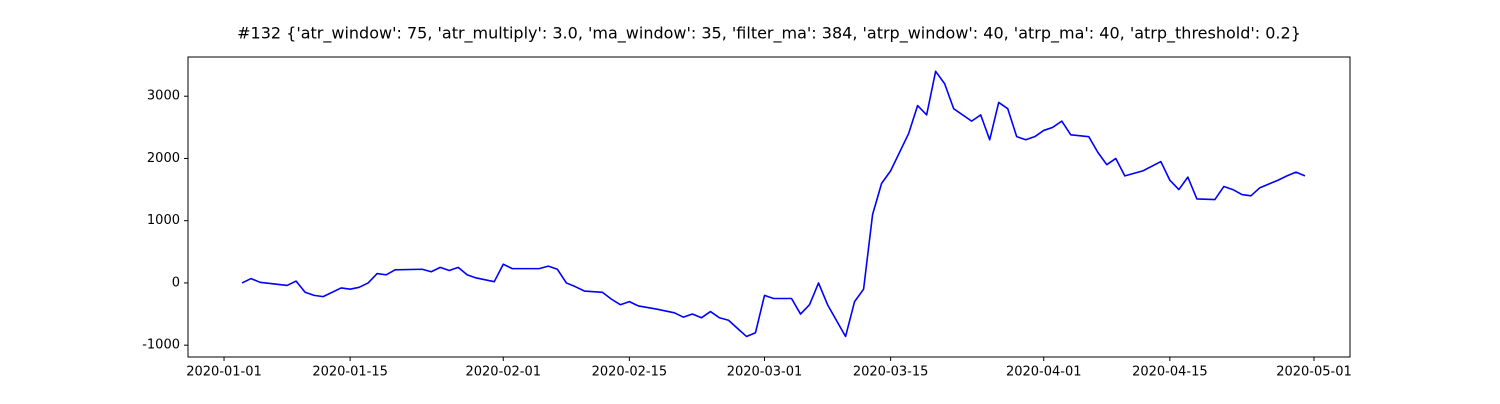 The height and width of the screenshot is (404, 1500). Describe the element at coordinates (630, 372) in the screenshot. I see `x-tick-label: 2020-02-15` at that location.